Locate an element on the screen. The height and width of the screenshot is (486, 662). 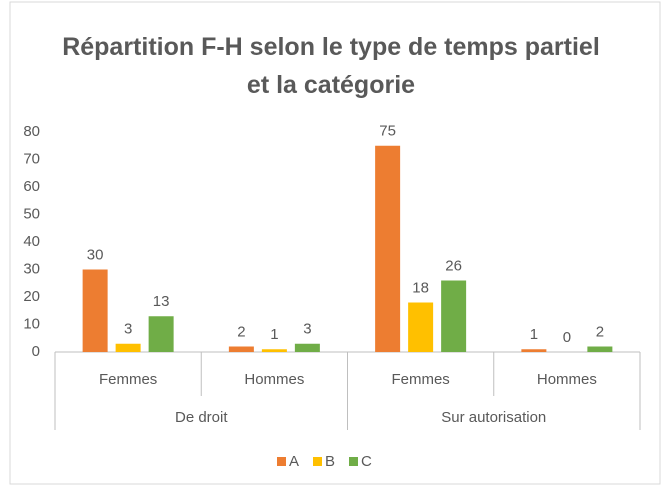
group-label: Sur autorisation is located at coordinates (493, 417).